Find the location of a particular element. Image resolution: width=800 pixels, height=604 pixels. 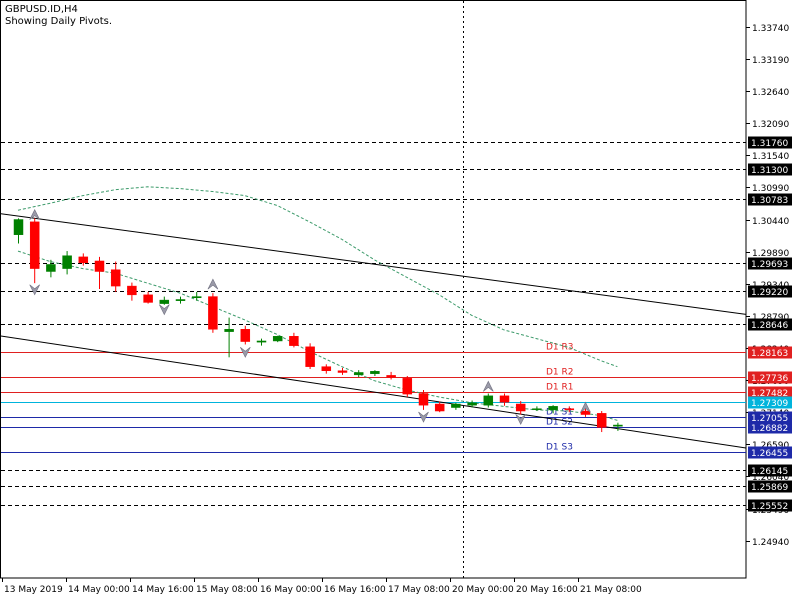

y-tick-label: 1.33740 is located at coordinates (770, 29).